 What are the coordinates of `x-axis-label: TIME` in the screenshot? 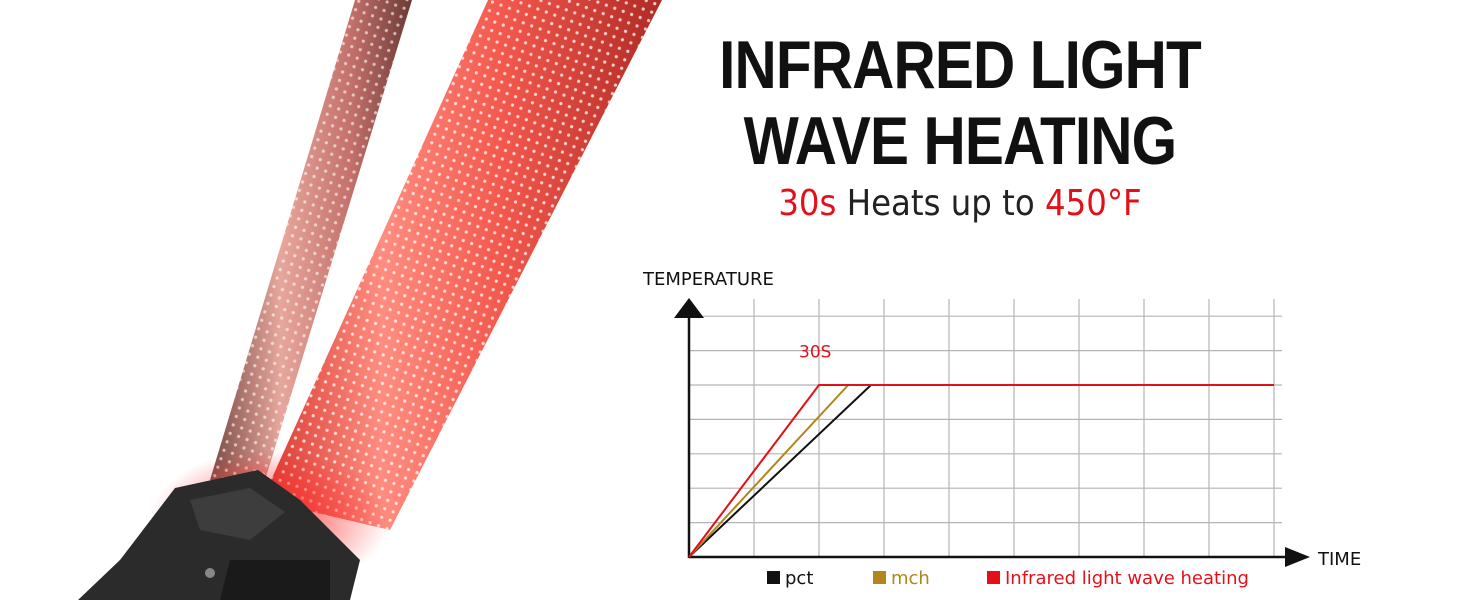 It's located at (1339, 559).